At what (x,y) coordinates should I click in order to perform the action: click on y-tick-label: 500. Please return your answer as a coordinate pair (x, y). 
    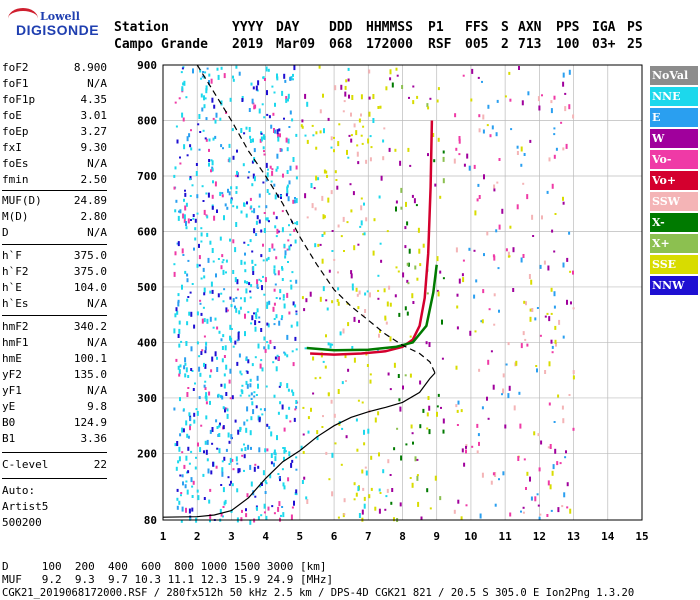
    Looking at the image, I should click on (147, 287).